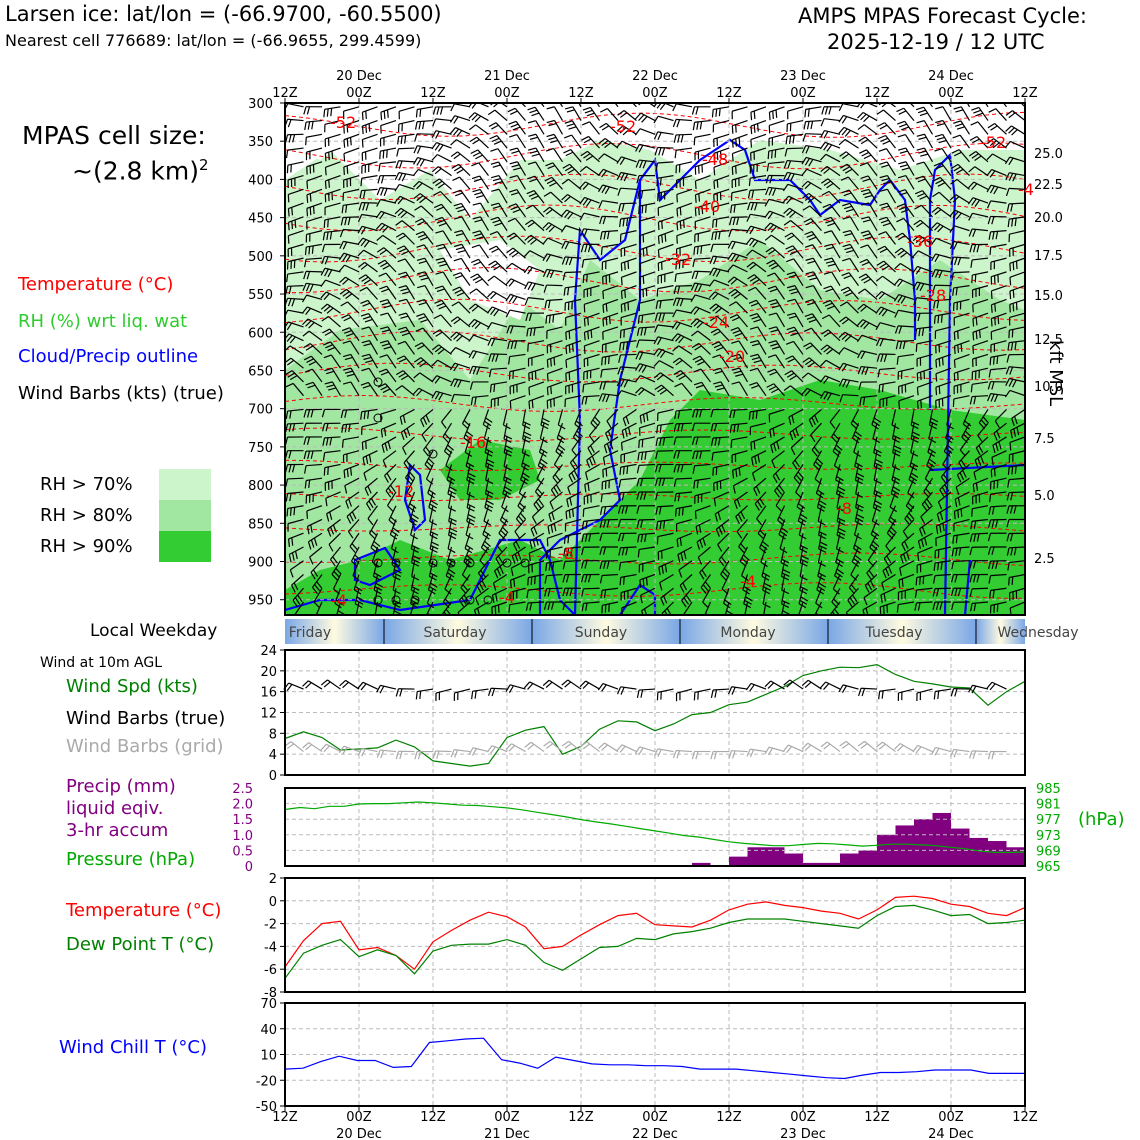 The width and height of the screenshot is (1140, 1140). Describe the element at coordinates (108, 356) in the screenshot. I see `legend-cloud: Cloud/Precip outline` at that location.